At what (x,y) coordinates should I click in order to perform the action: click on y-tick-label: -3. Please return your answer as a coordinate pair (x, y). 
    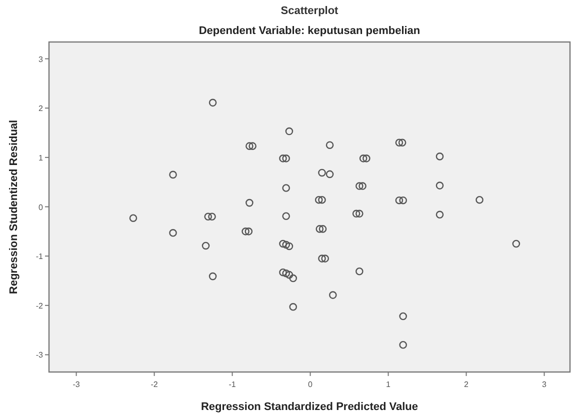
    Looking at the image, I should click on (40, 355).